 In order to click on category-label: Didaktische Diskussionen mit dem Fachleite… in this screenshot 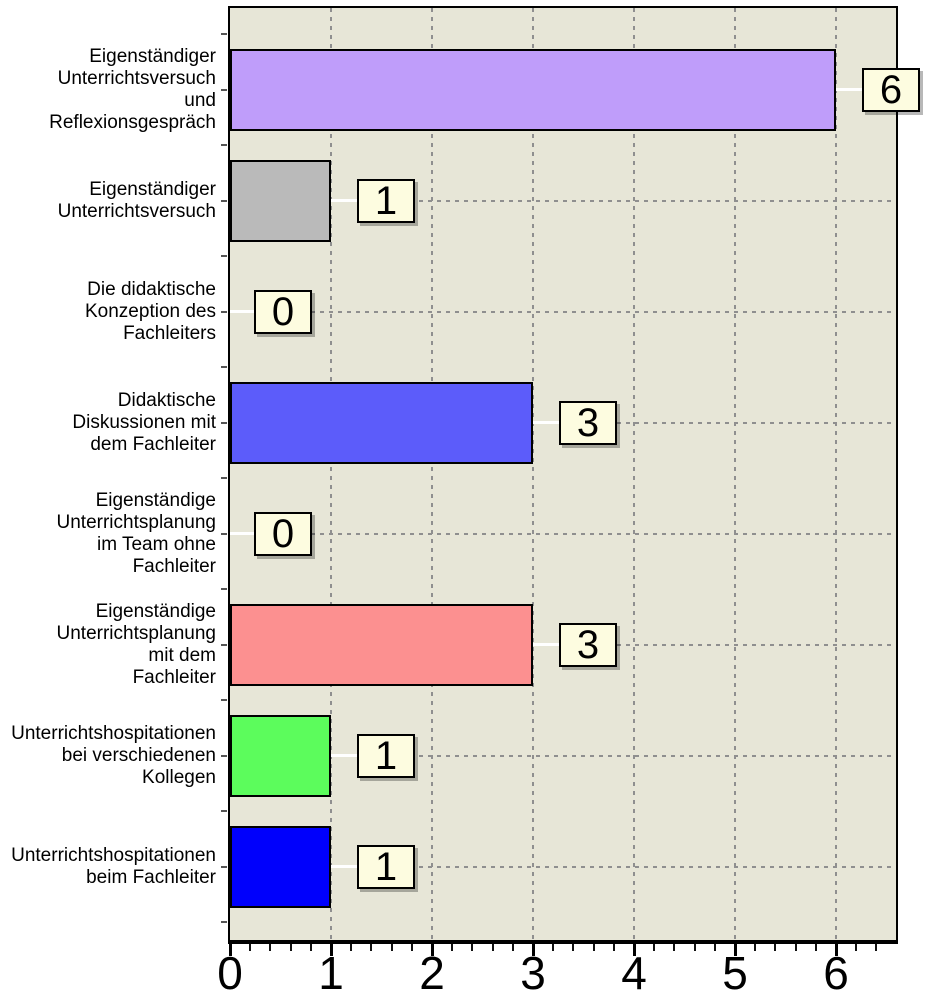, I will do `click(111, 422)`.